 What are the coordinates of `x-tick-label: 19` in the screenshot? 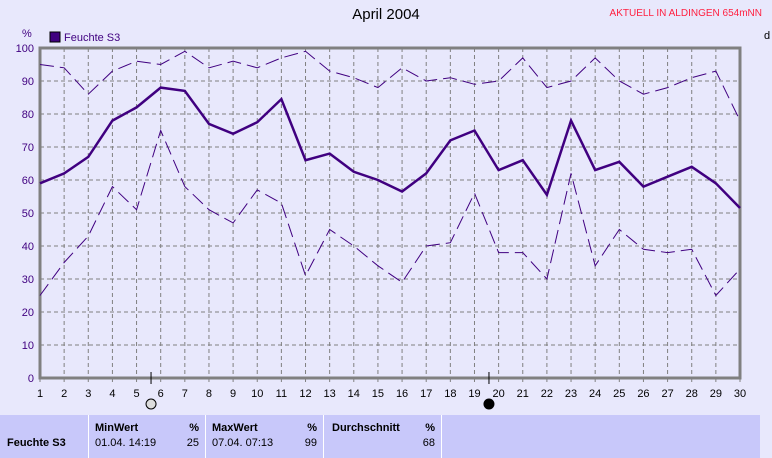 It's located at (474, 394).